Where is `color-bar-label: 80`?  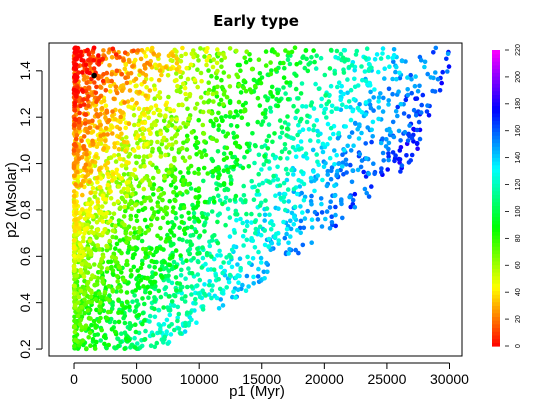
color-bar-label: 80 is located at coordinates (518, 238).